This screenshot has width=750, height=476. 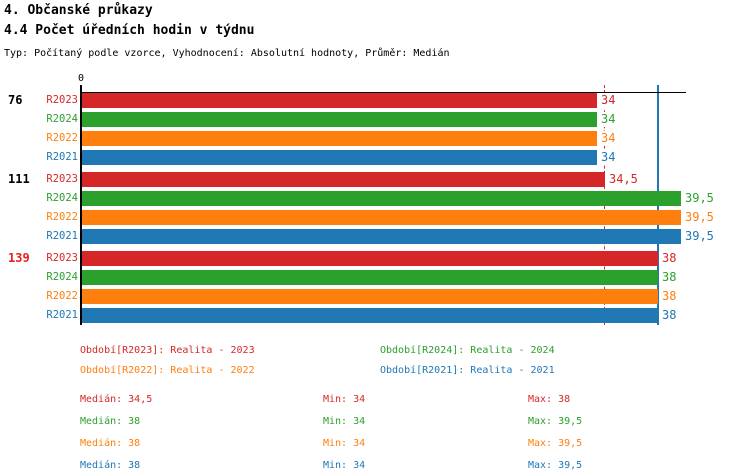 What do you see at coordinates (167, 370) in the screenshot?
I see `legend-item: Období[R2022]: Realita - 2022` at bounding box center [167, 370].